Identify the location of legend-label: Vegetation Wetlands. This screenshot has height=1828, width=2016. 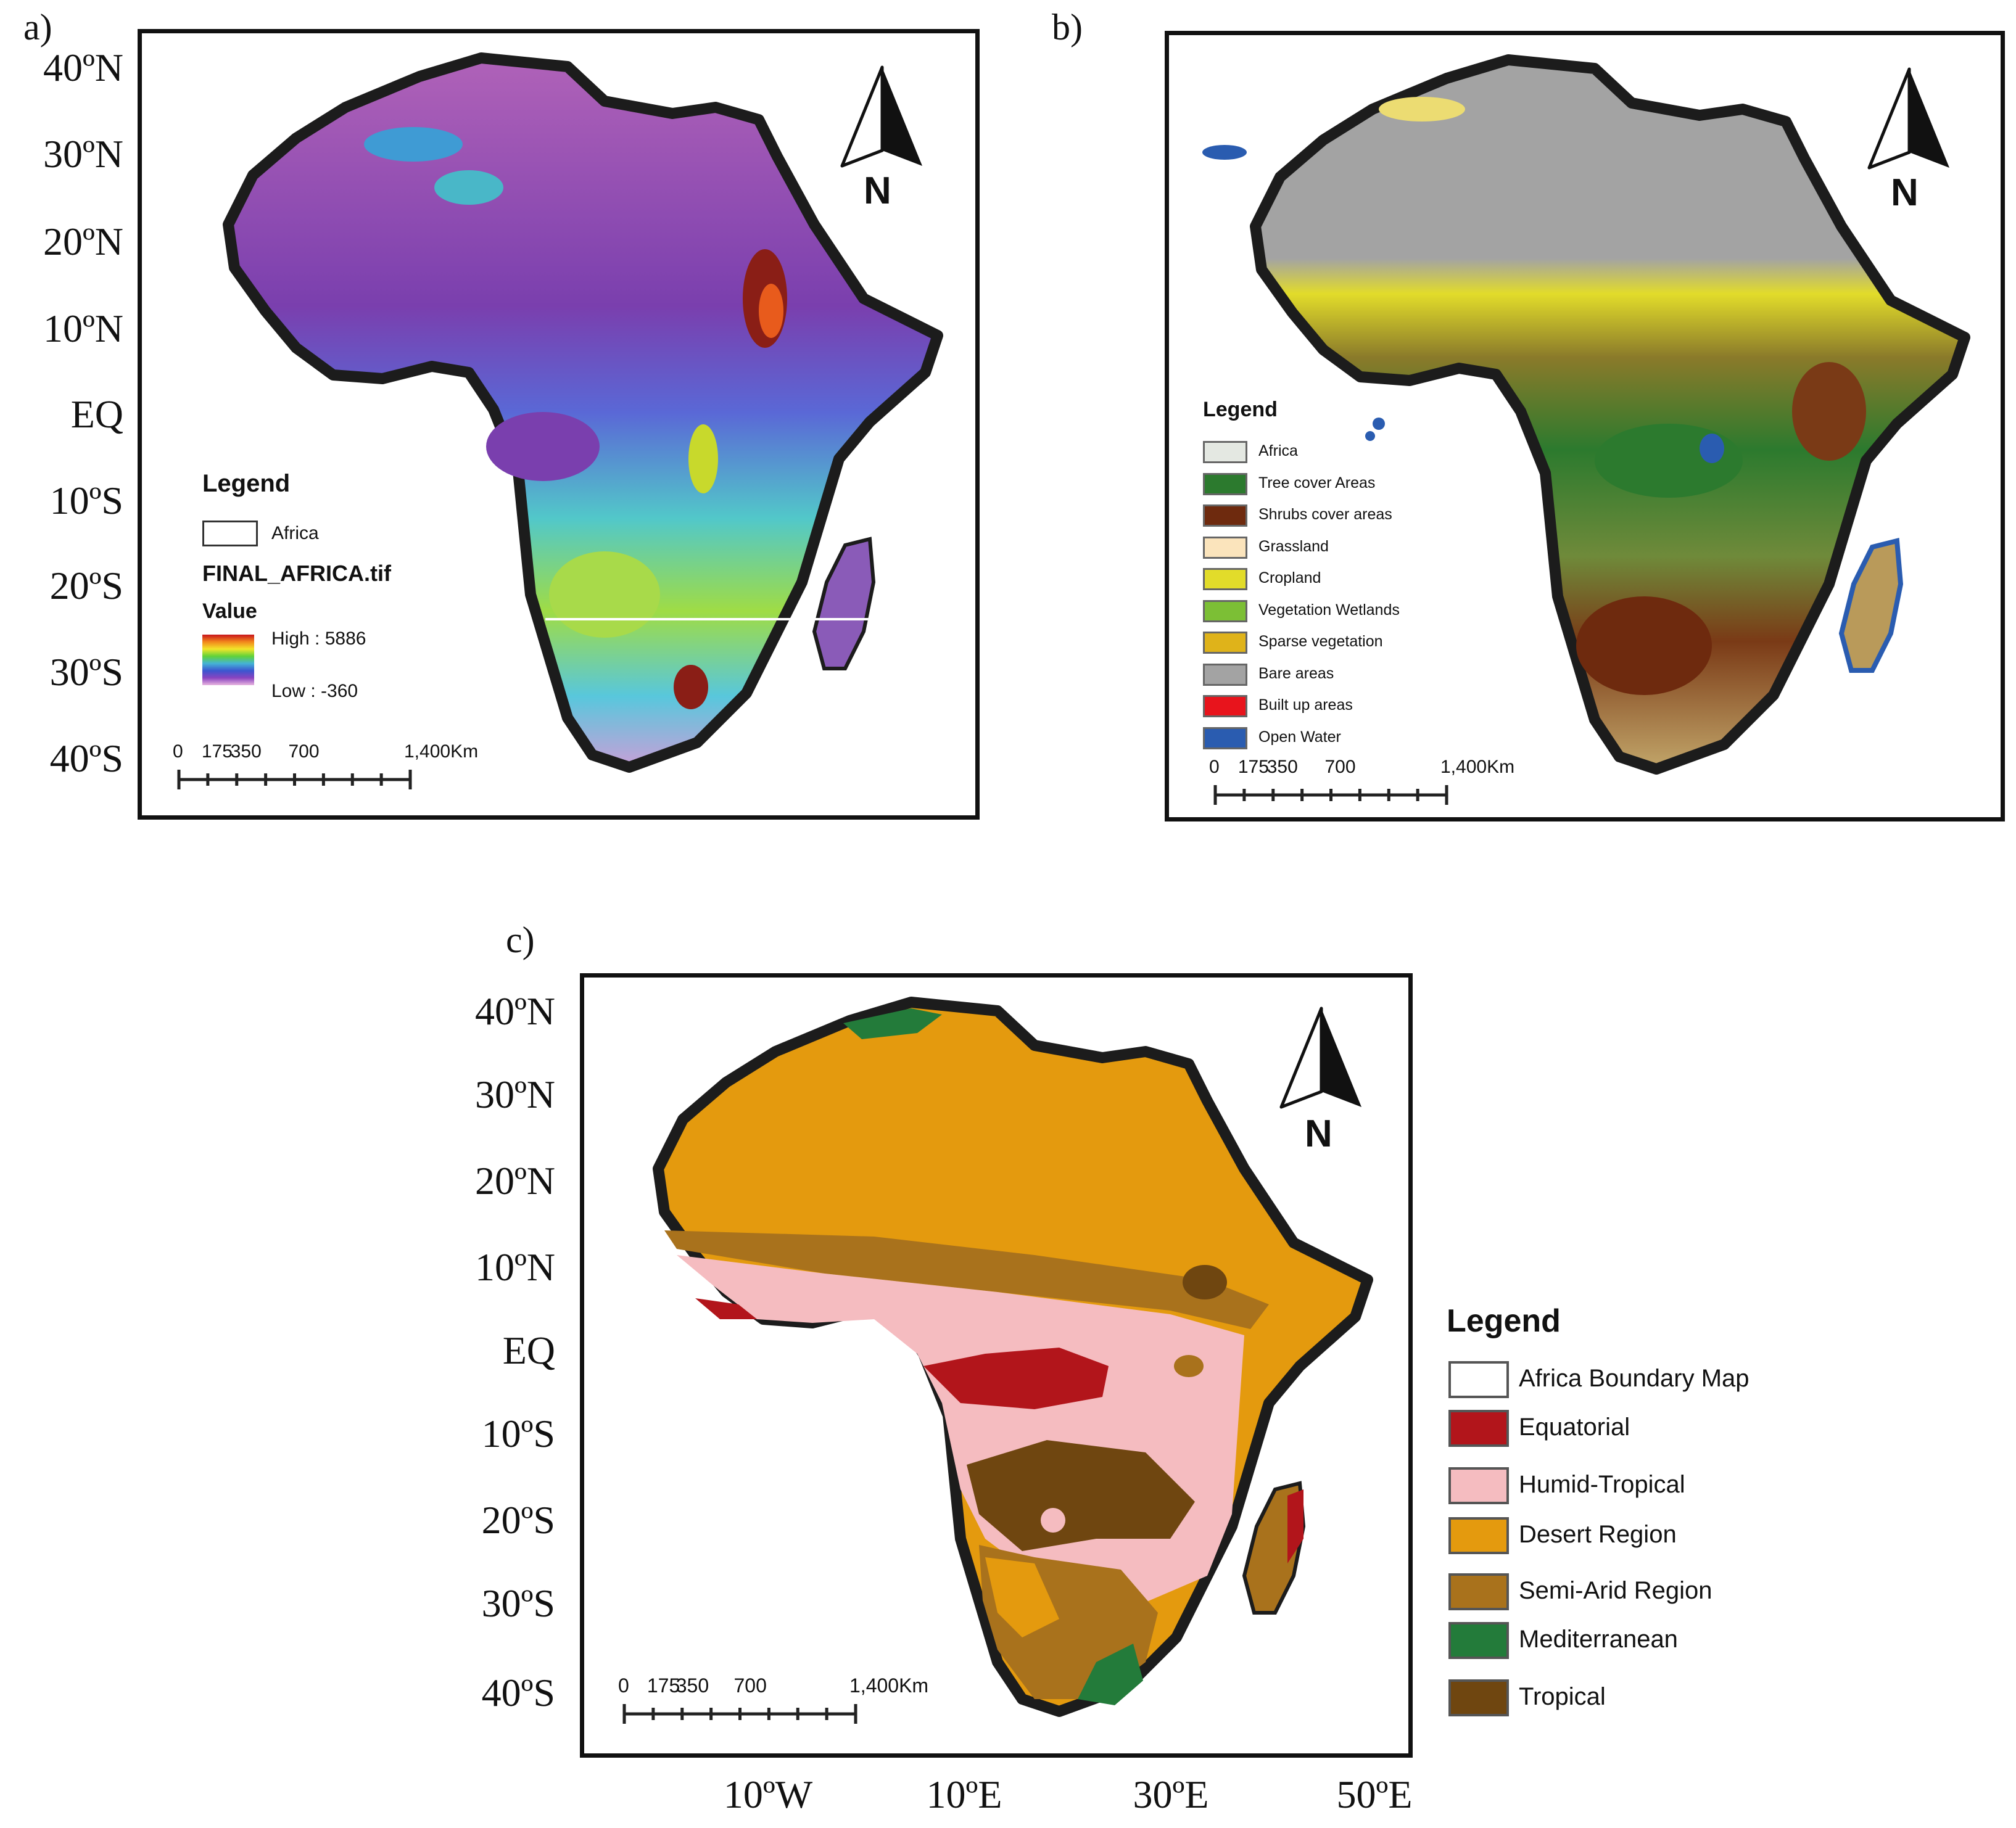
(1329, 610).